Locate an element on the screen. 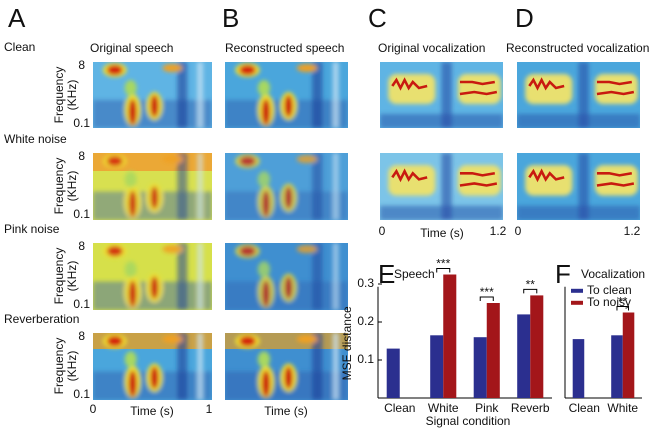 The image size is (665, 428). row-label: Pink noise is located at coordinates (32, 229).